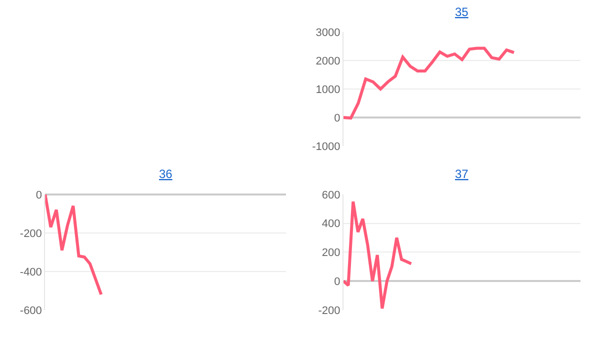 The width and height of the screenshot is (610, 342). I want to click on y-tick-label: 1000, so click(328, 90).